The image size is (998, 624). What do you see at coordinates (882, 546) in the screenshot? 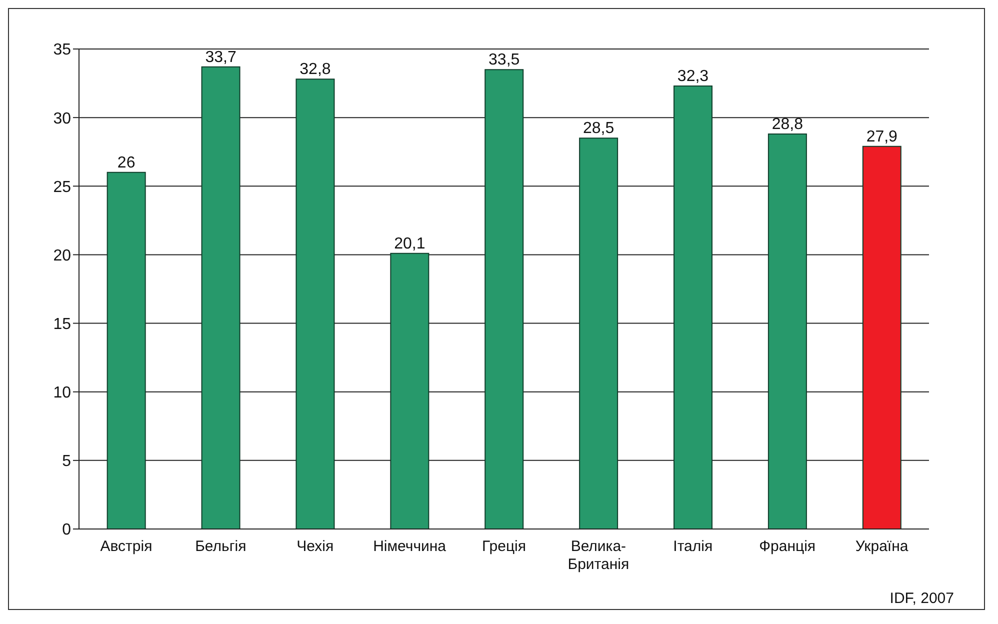
I see `x-tick-label: Україна` at bounding box center [882, 546].